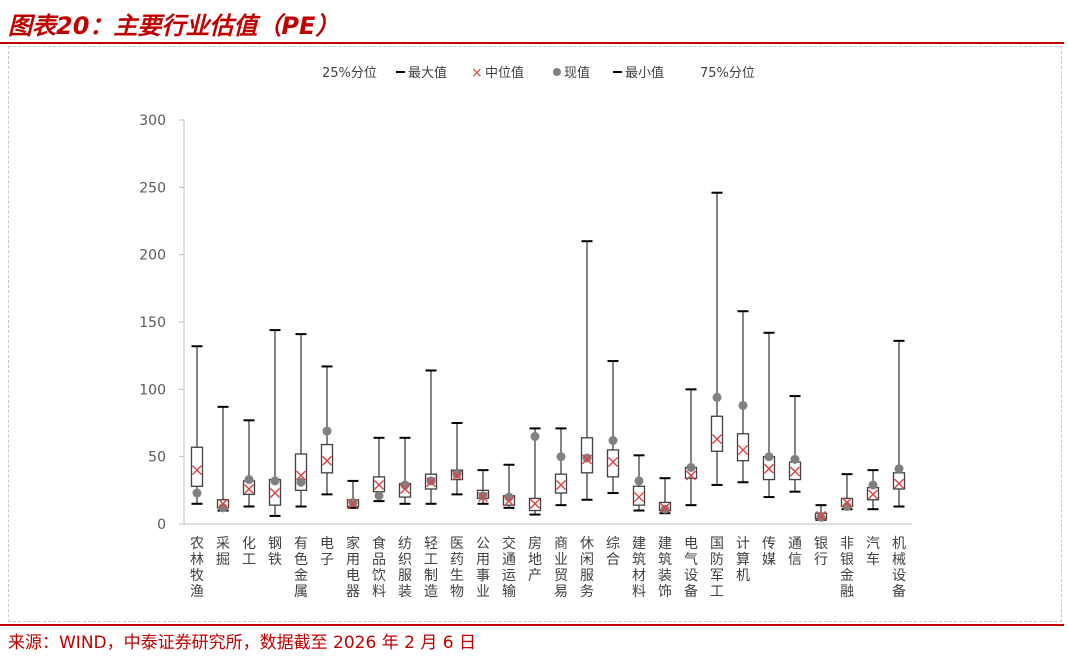 Image resolution: width=1068 pixels, height=658 pixels. What do you see at coordinates (275, 552) in the screenshot?
I see `x-category-label: 钢铁` at bounding box center [275, 552].